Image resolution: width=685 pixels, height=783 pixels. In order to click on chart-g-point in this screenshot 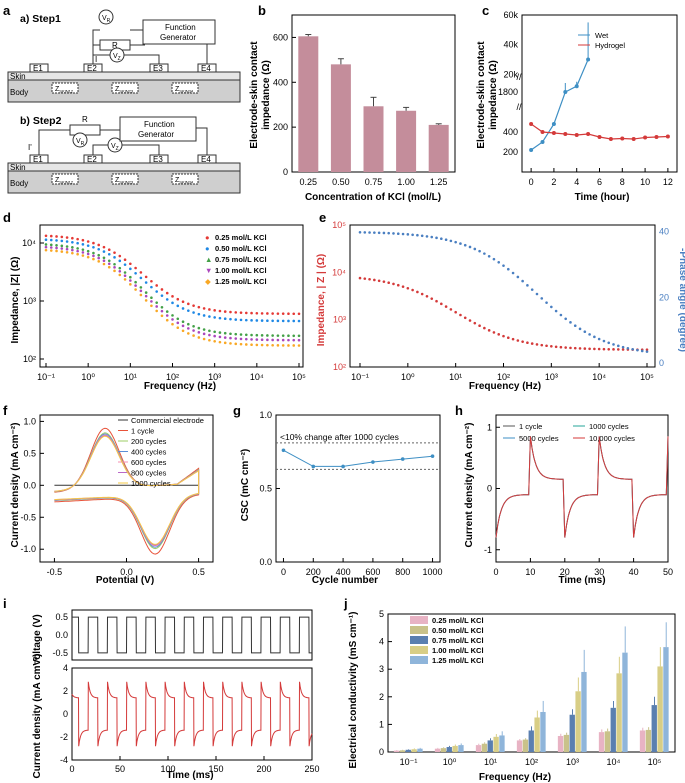, I will do `click(373, 462)`.